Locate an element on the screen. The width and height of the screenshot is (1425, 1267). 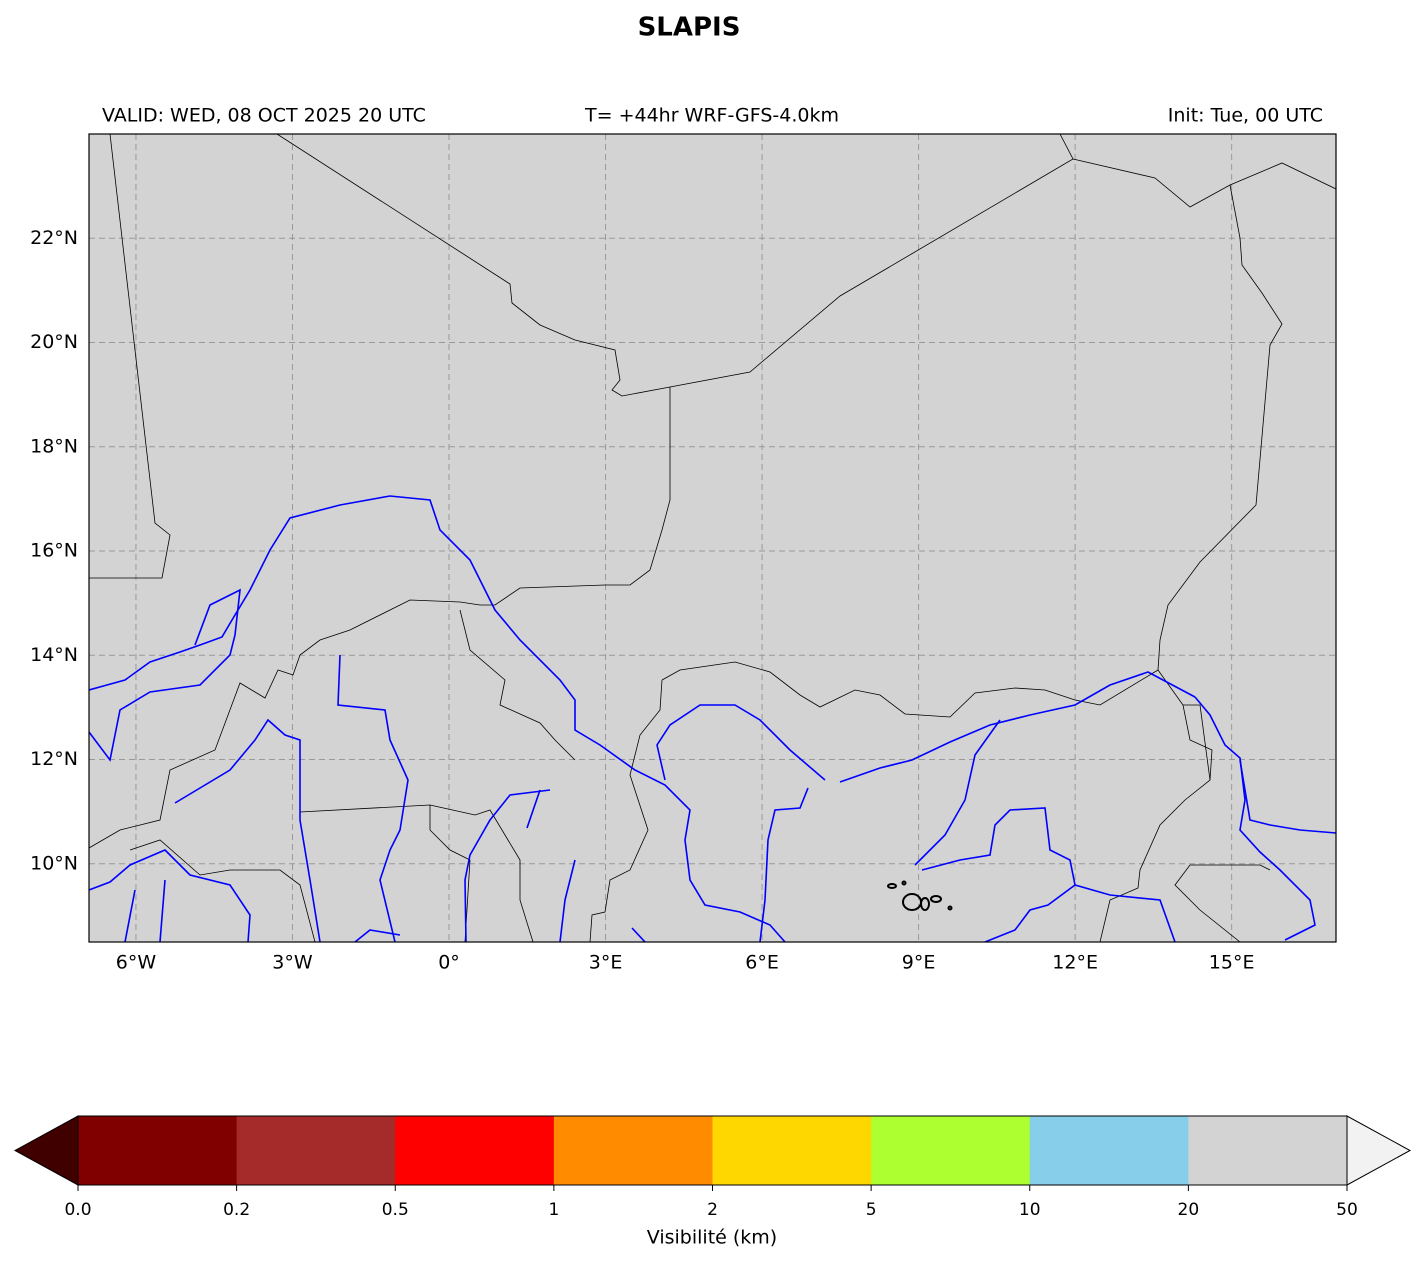
valid-text: VALID: WED, 08 OCT 2025 20 UTC is located at coordinates (264, 116).